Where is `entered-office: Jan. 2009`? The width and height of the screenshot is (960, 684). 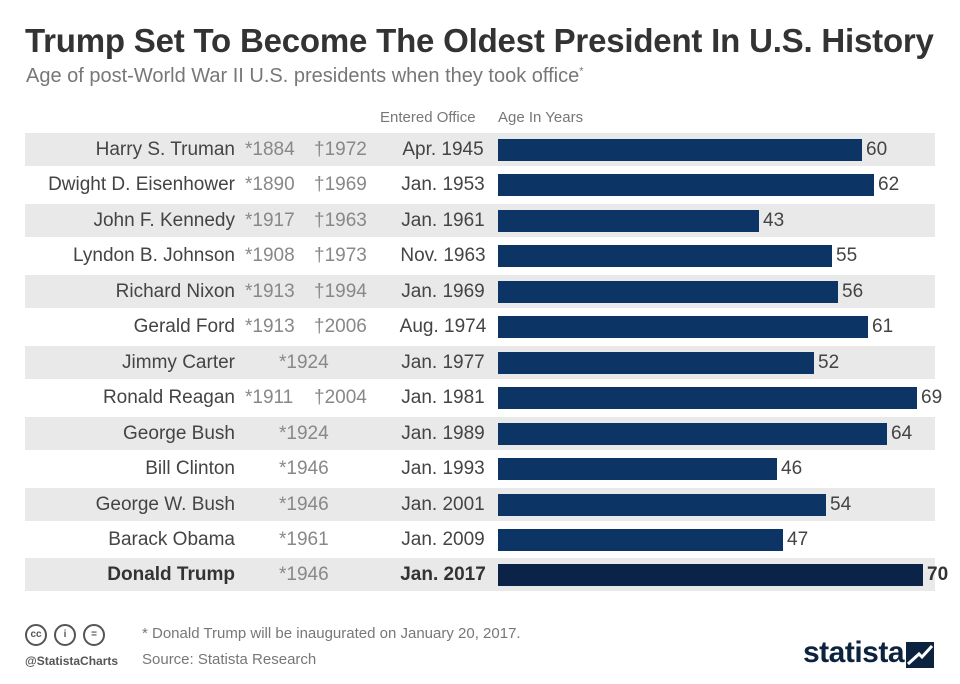
entered-office: Jan. 2009 is located at coordinates (443, 539).